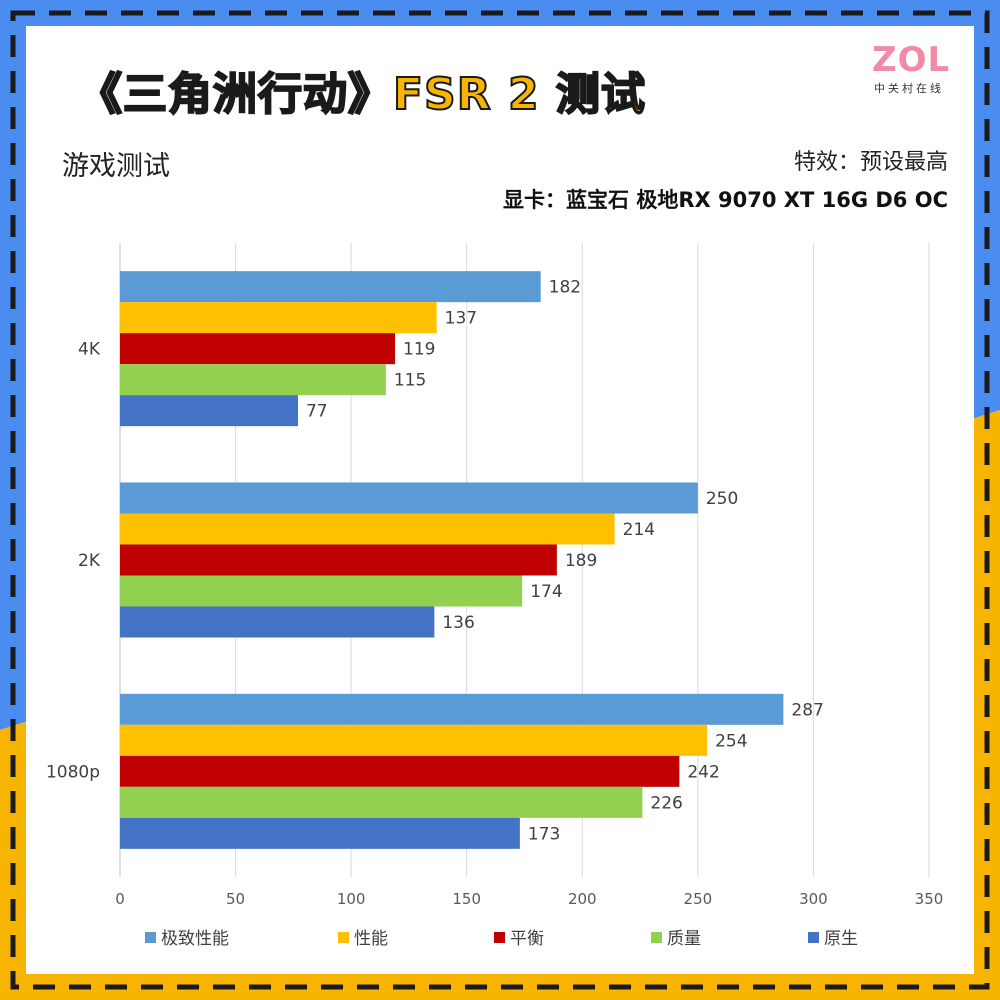 The image size is (1000, 1000). What do you see at coordinates (666, 803) in the screenshot?
I see `data-label: 226` at bounding box center [666, 803].